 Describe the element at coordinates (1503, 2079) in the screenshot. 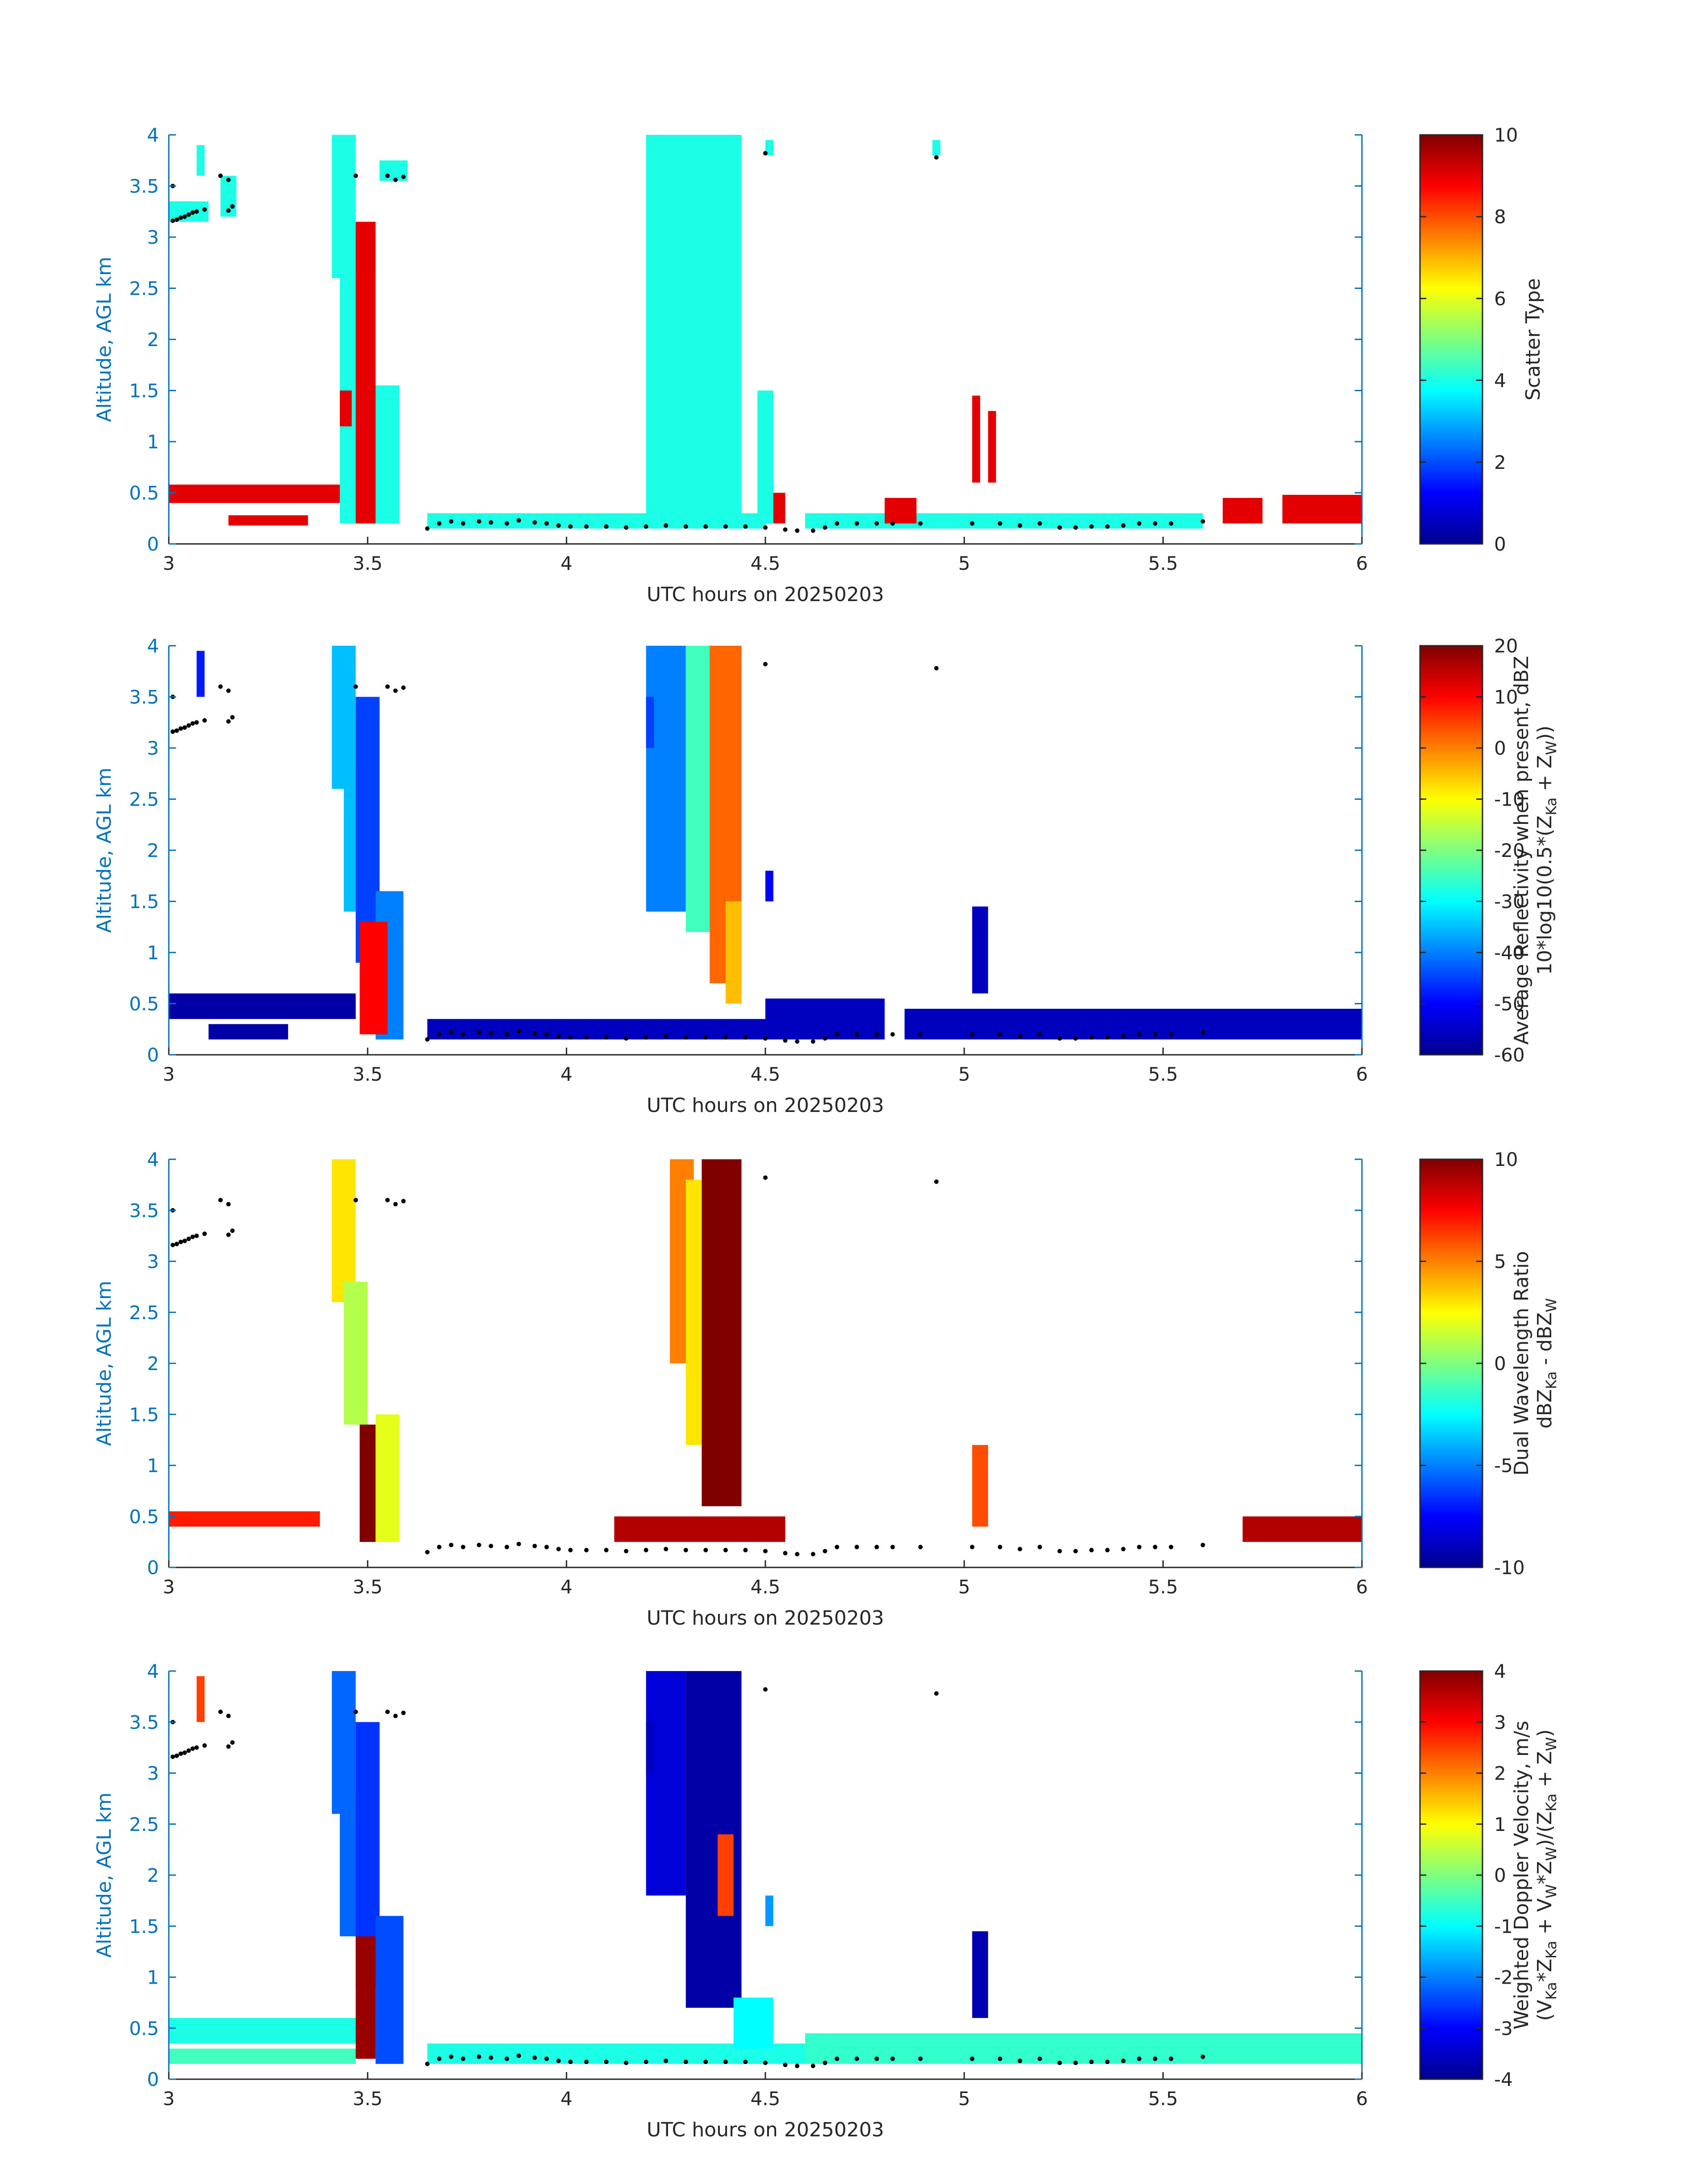

I see `colorbar-tick-label: -4` at that location.